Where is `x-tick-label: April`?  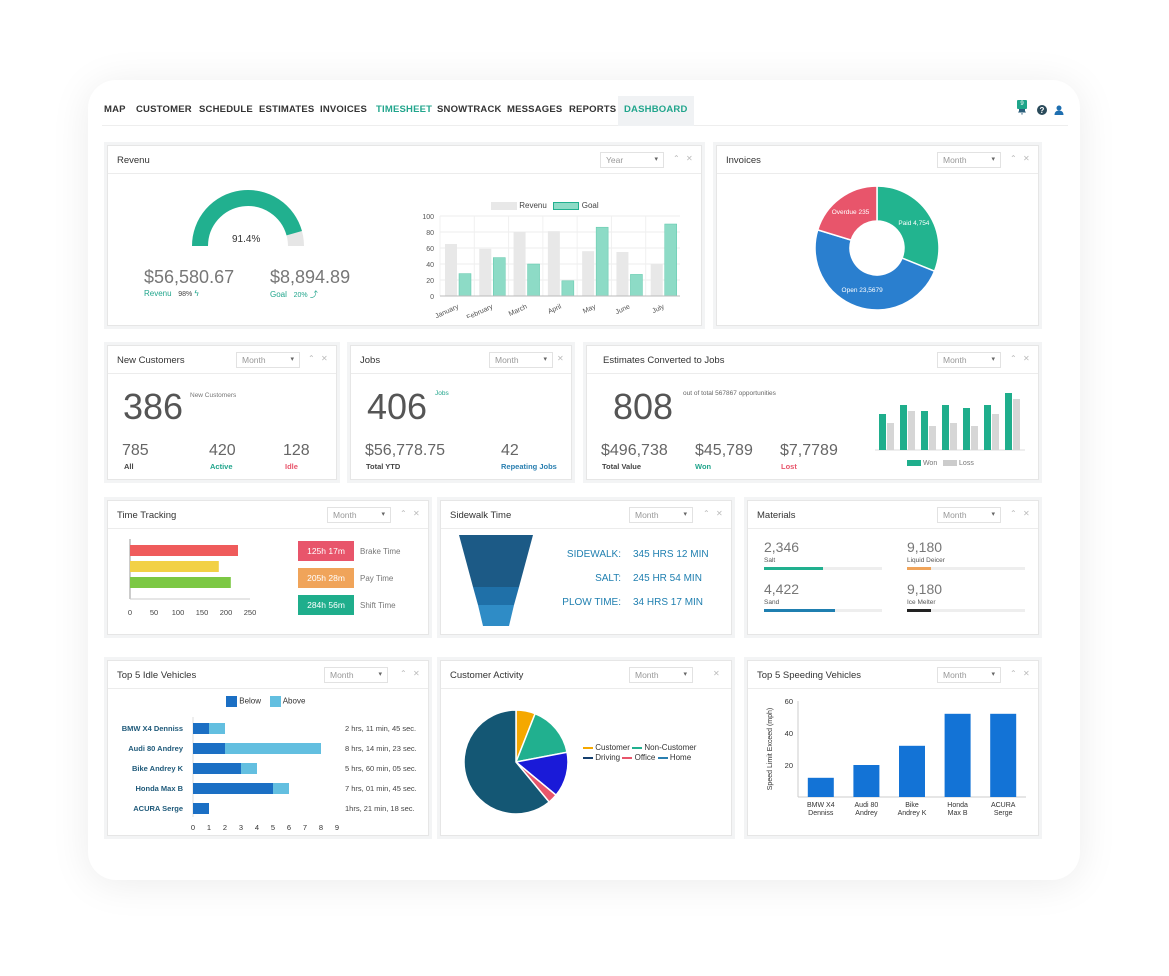 x-tick-label: April is located at coordinates (555, 309).